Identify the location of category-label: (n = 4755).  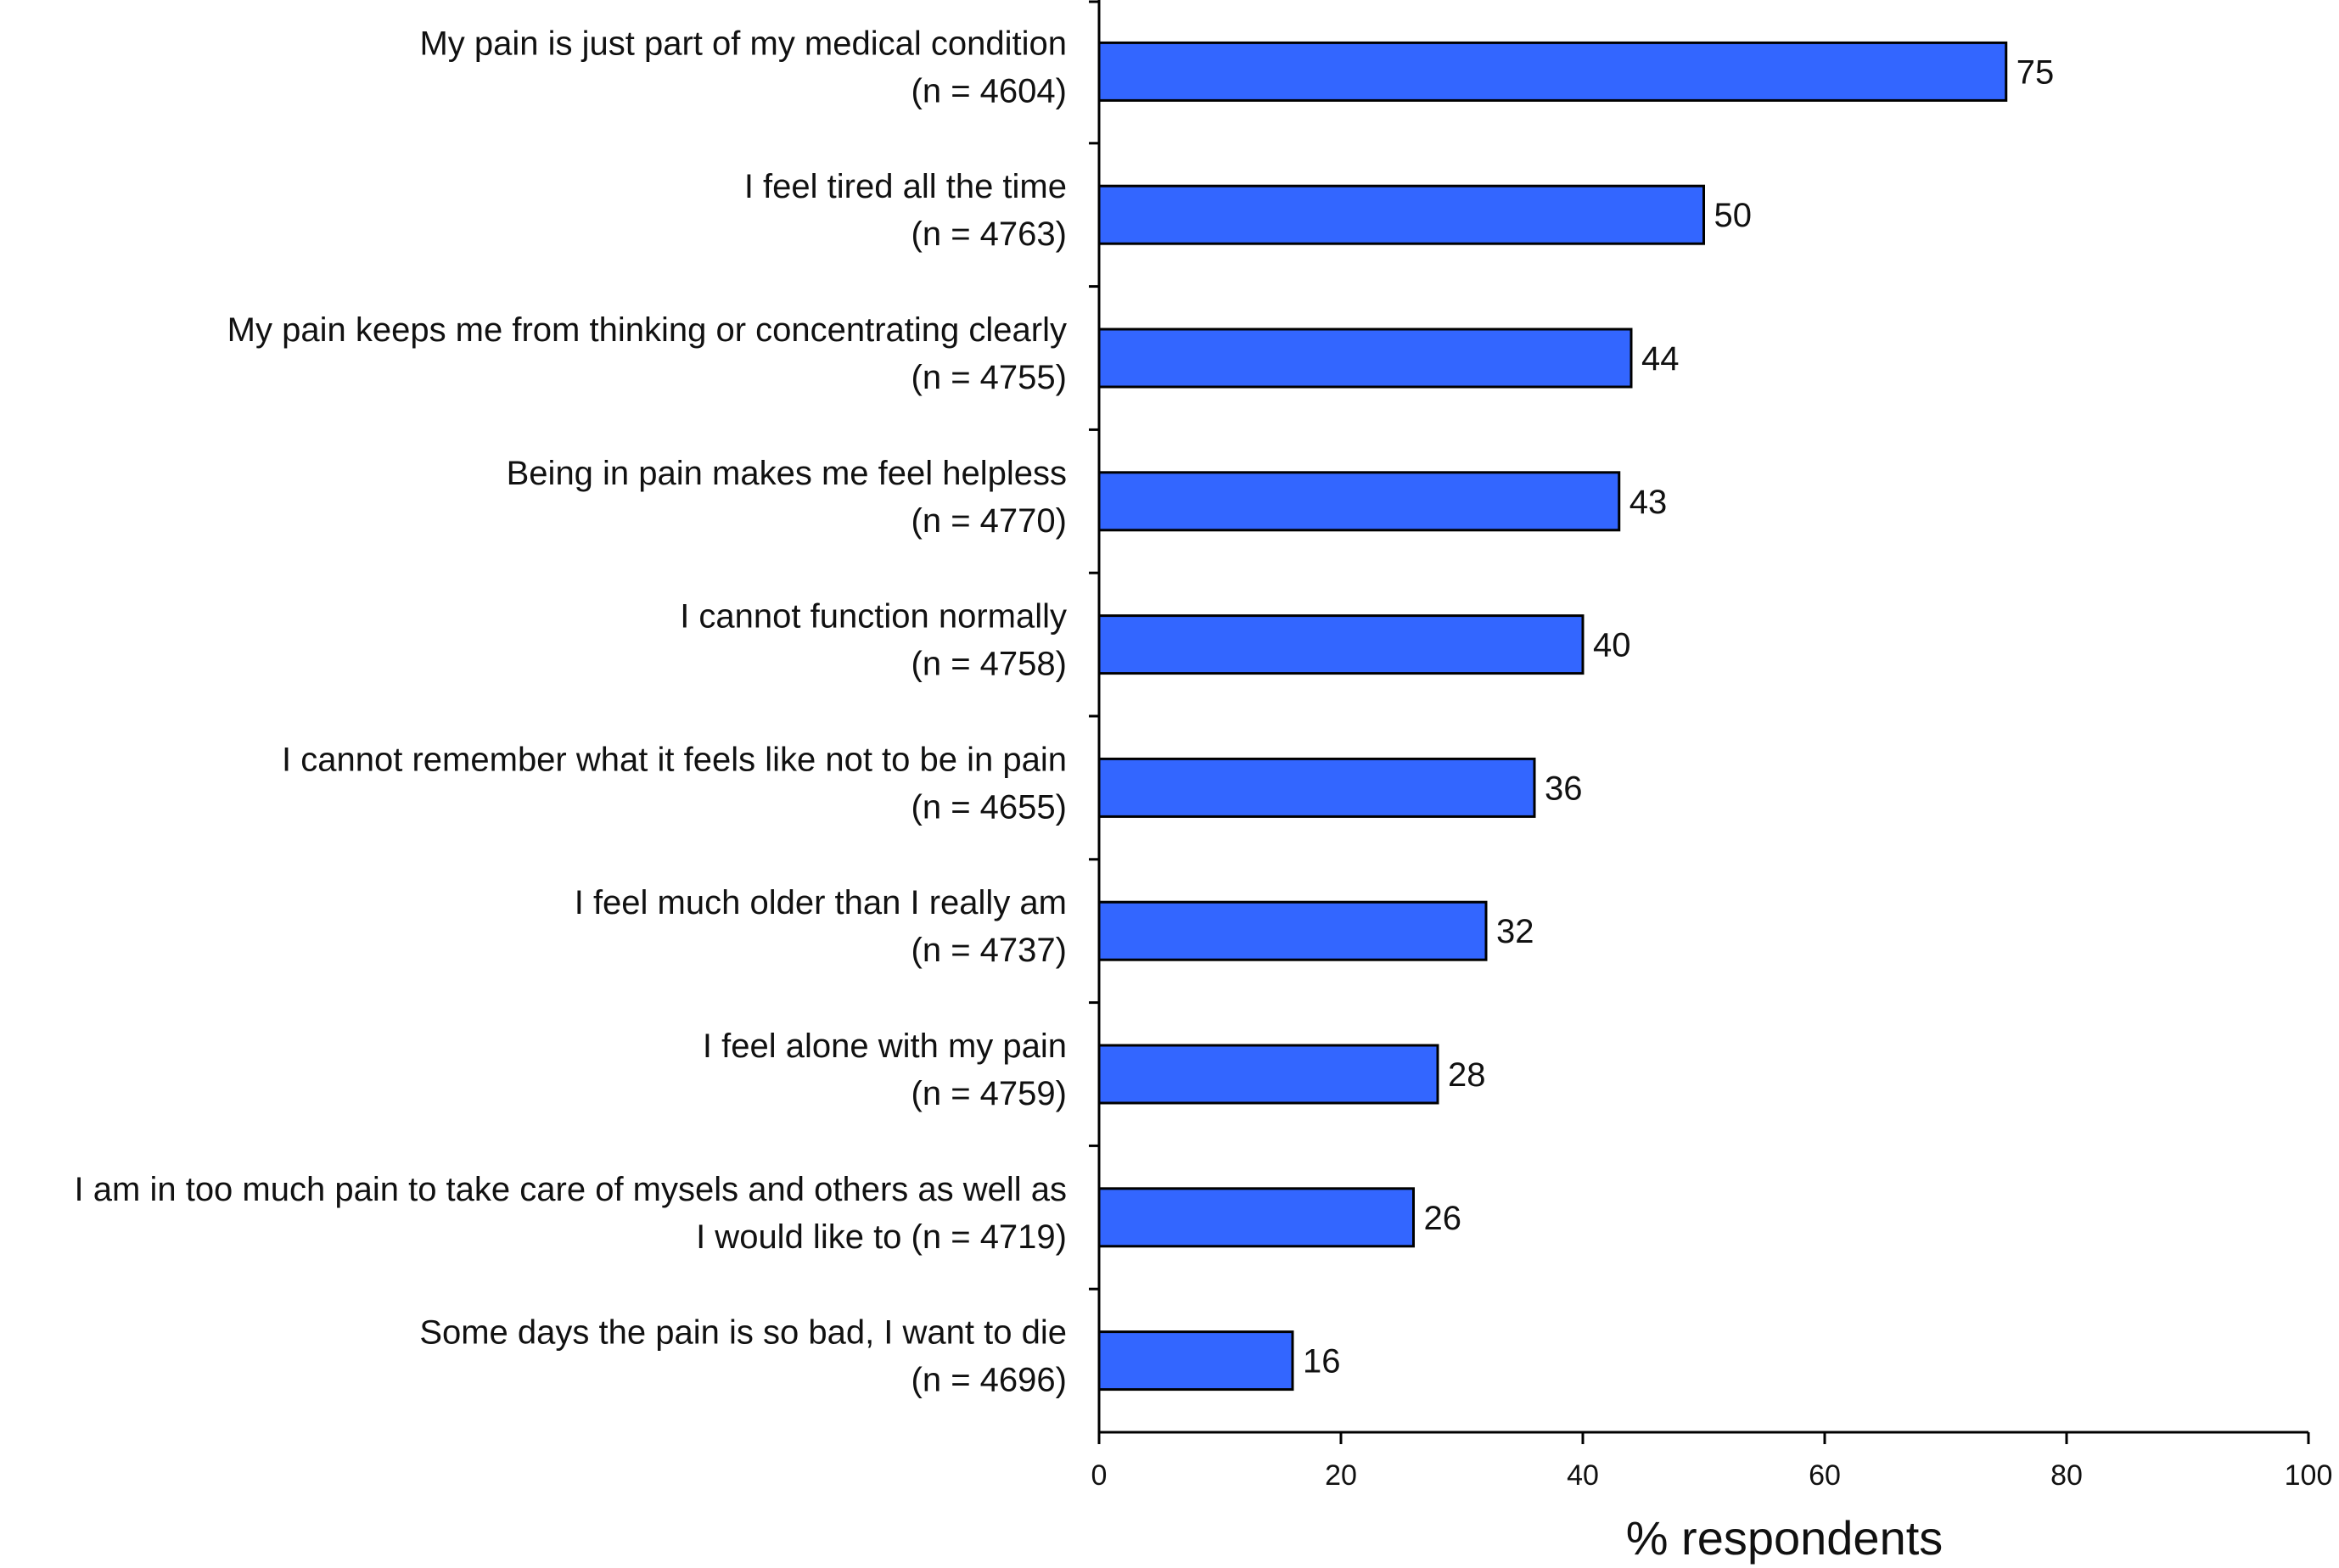
(989, 377).